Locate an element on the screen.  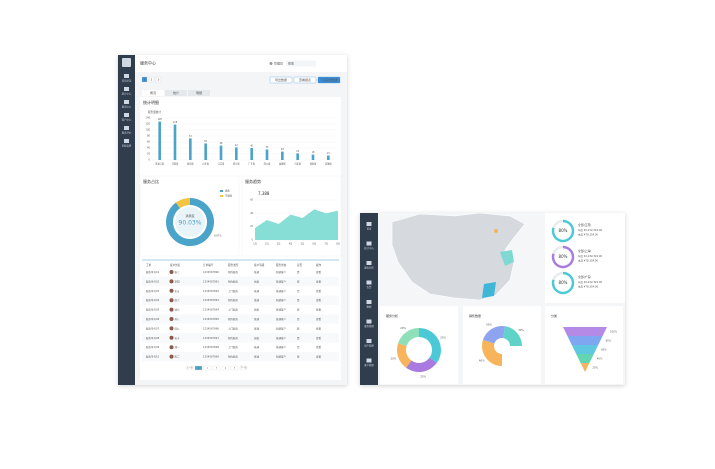
x-tick-label: 3月 is located at coordinates (279, 244).